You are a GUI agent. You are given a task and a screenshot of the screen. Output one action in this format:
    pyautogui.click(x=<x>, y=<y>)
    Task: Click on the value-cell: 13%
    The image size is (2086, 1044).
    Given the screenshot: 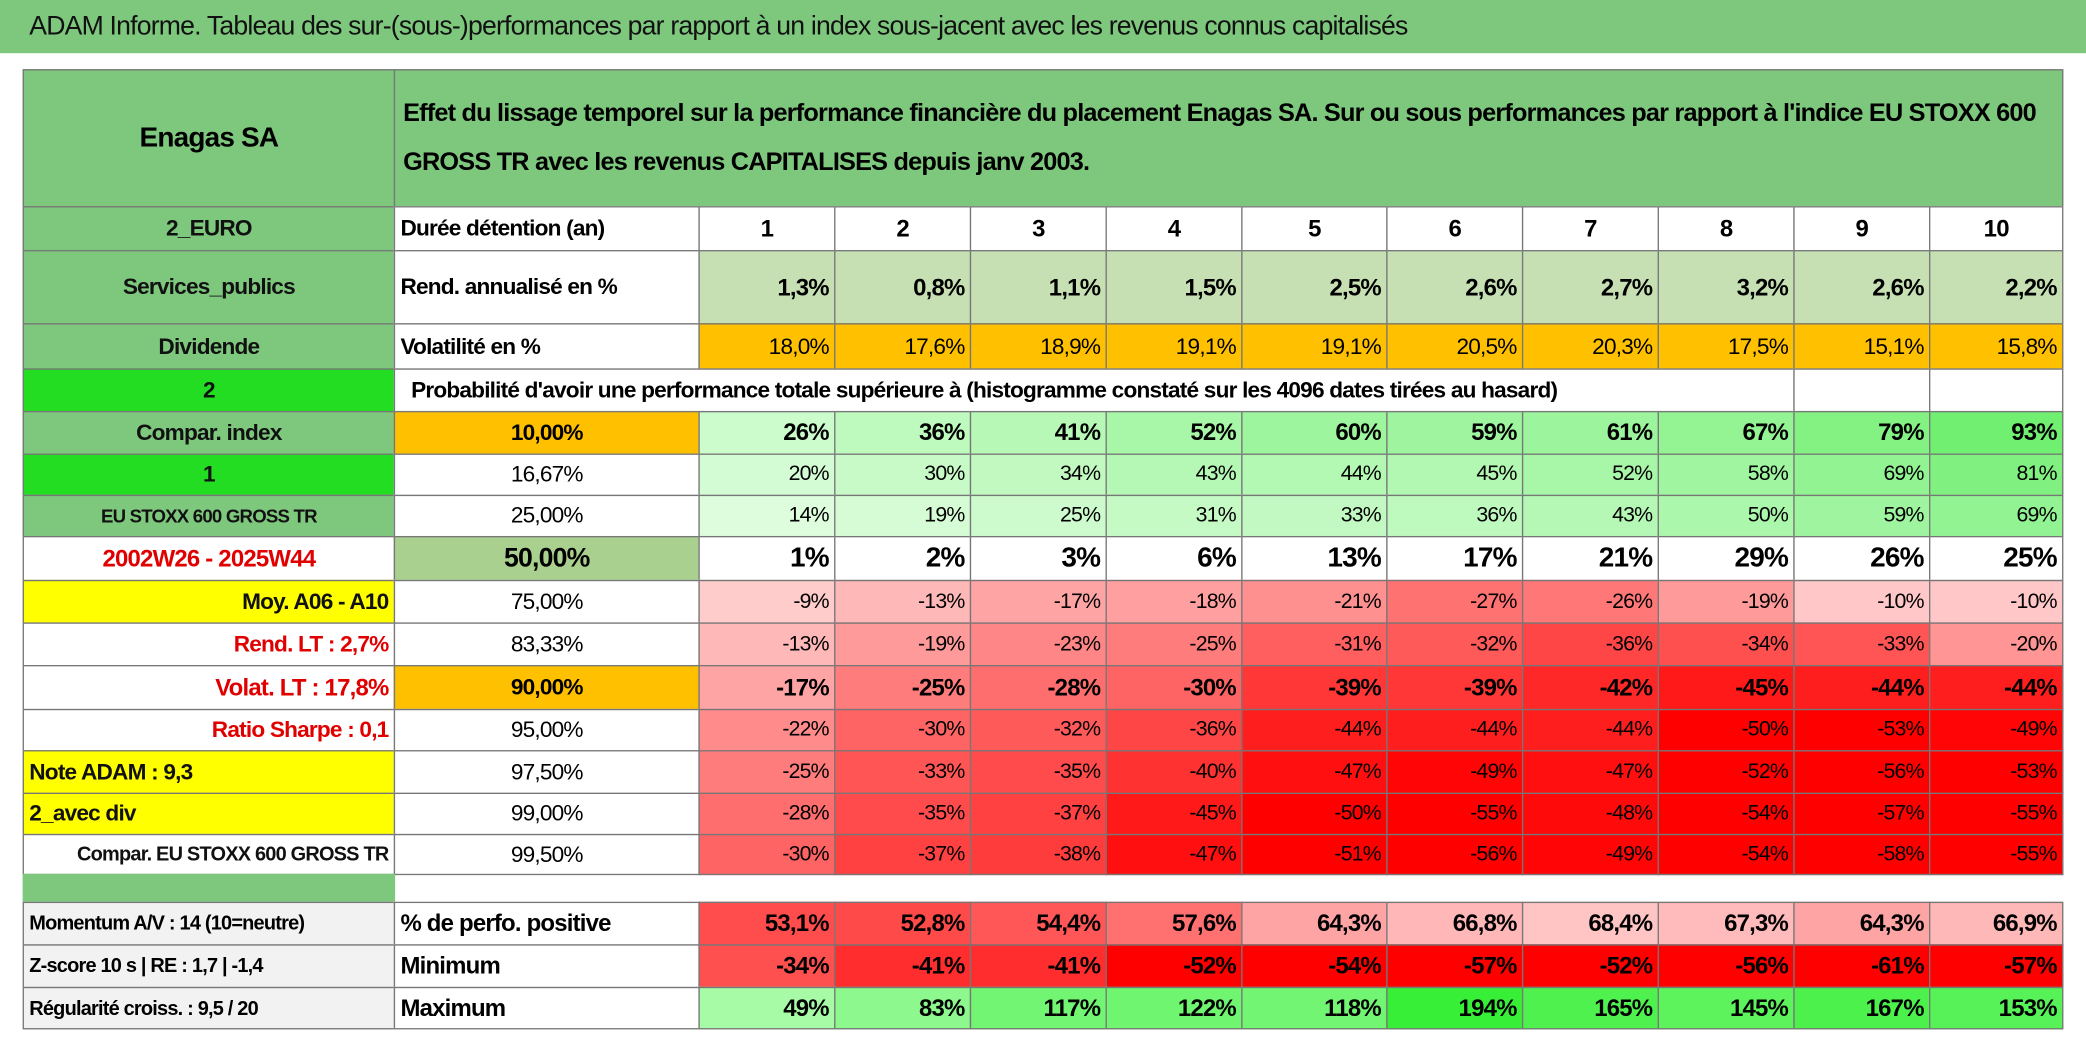 What is the action you would take?
    pyautogui.click(x=1314, y=558)
    